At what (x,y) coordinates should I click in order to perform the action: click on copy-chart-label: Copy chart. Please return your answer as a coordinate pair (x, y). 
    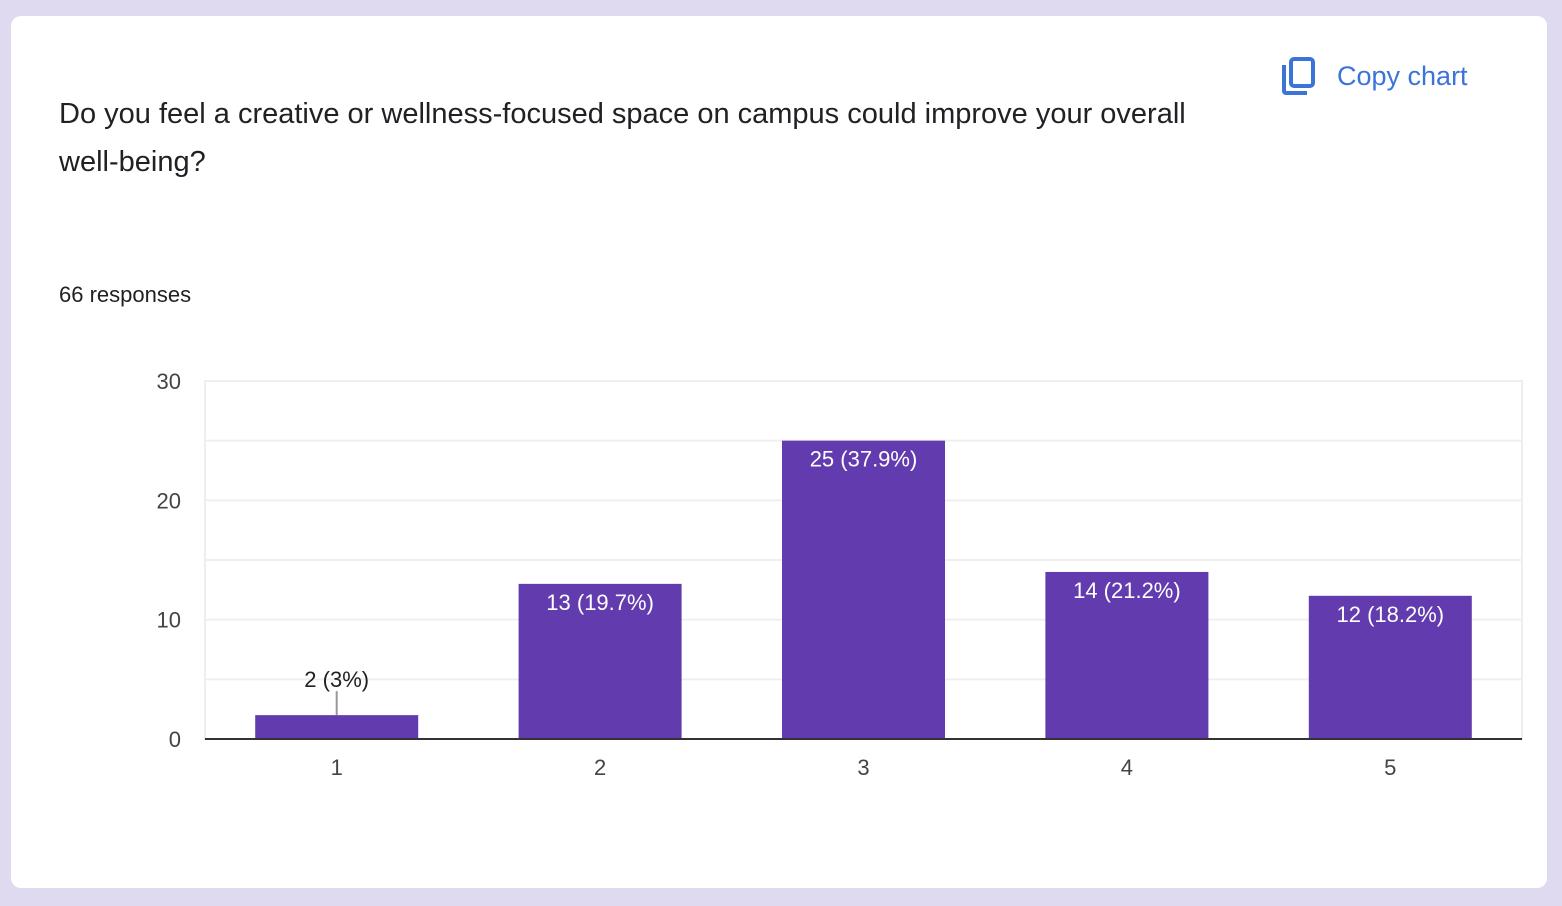
    Looking at the image, I should click on (1402, 75).